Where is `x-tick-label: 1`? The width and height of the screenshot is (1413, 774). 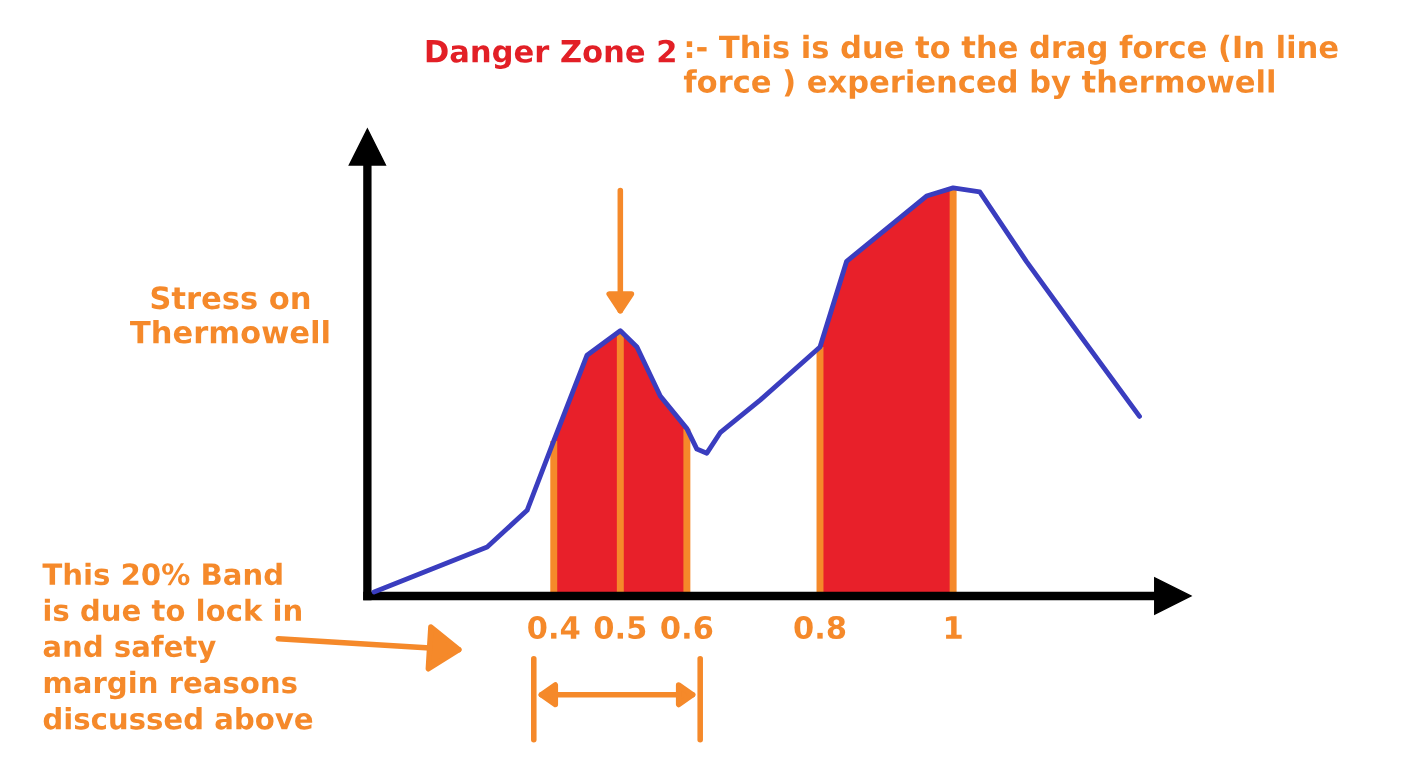
x-tick-label: 1 is located at coordinates (953, 627).